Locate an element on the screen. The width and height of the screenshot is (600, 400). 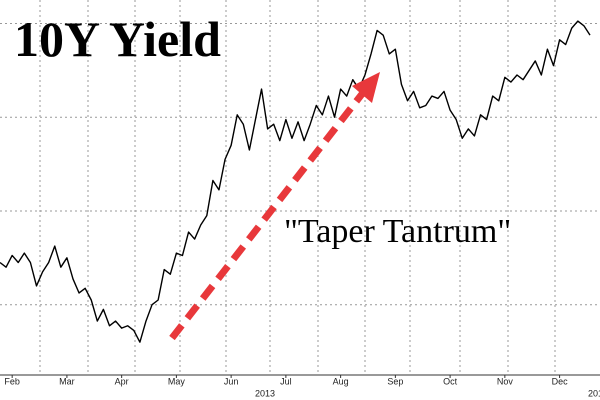
x-tick-label: Jul is located at coordinates (286, 381).